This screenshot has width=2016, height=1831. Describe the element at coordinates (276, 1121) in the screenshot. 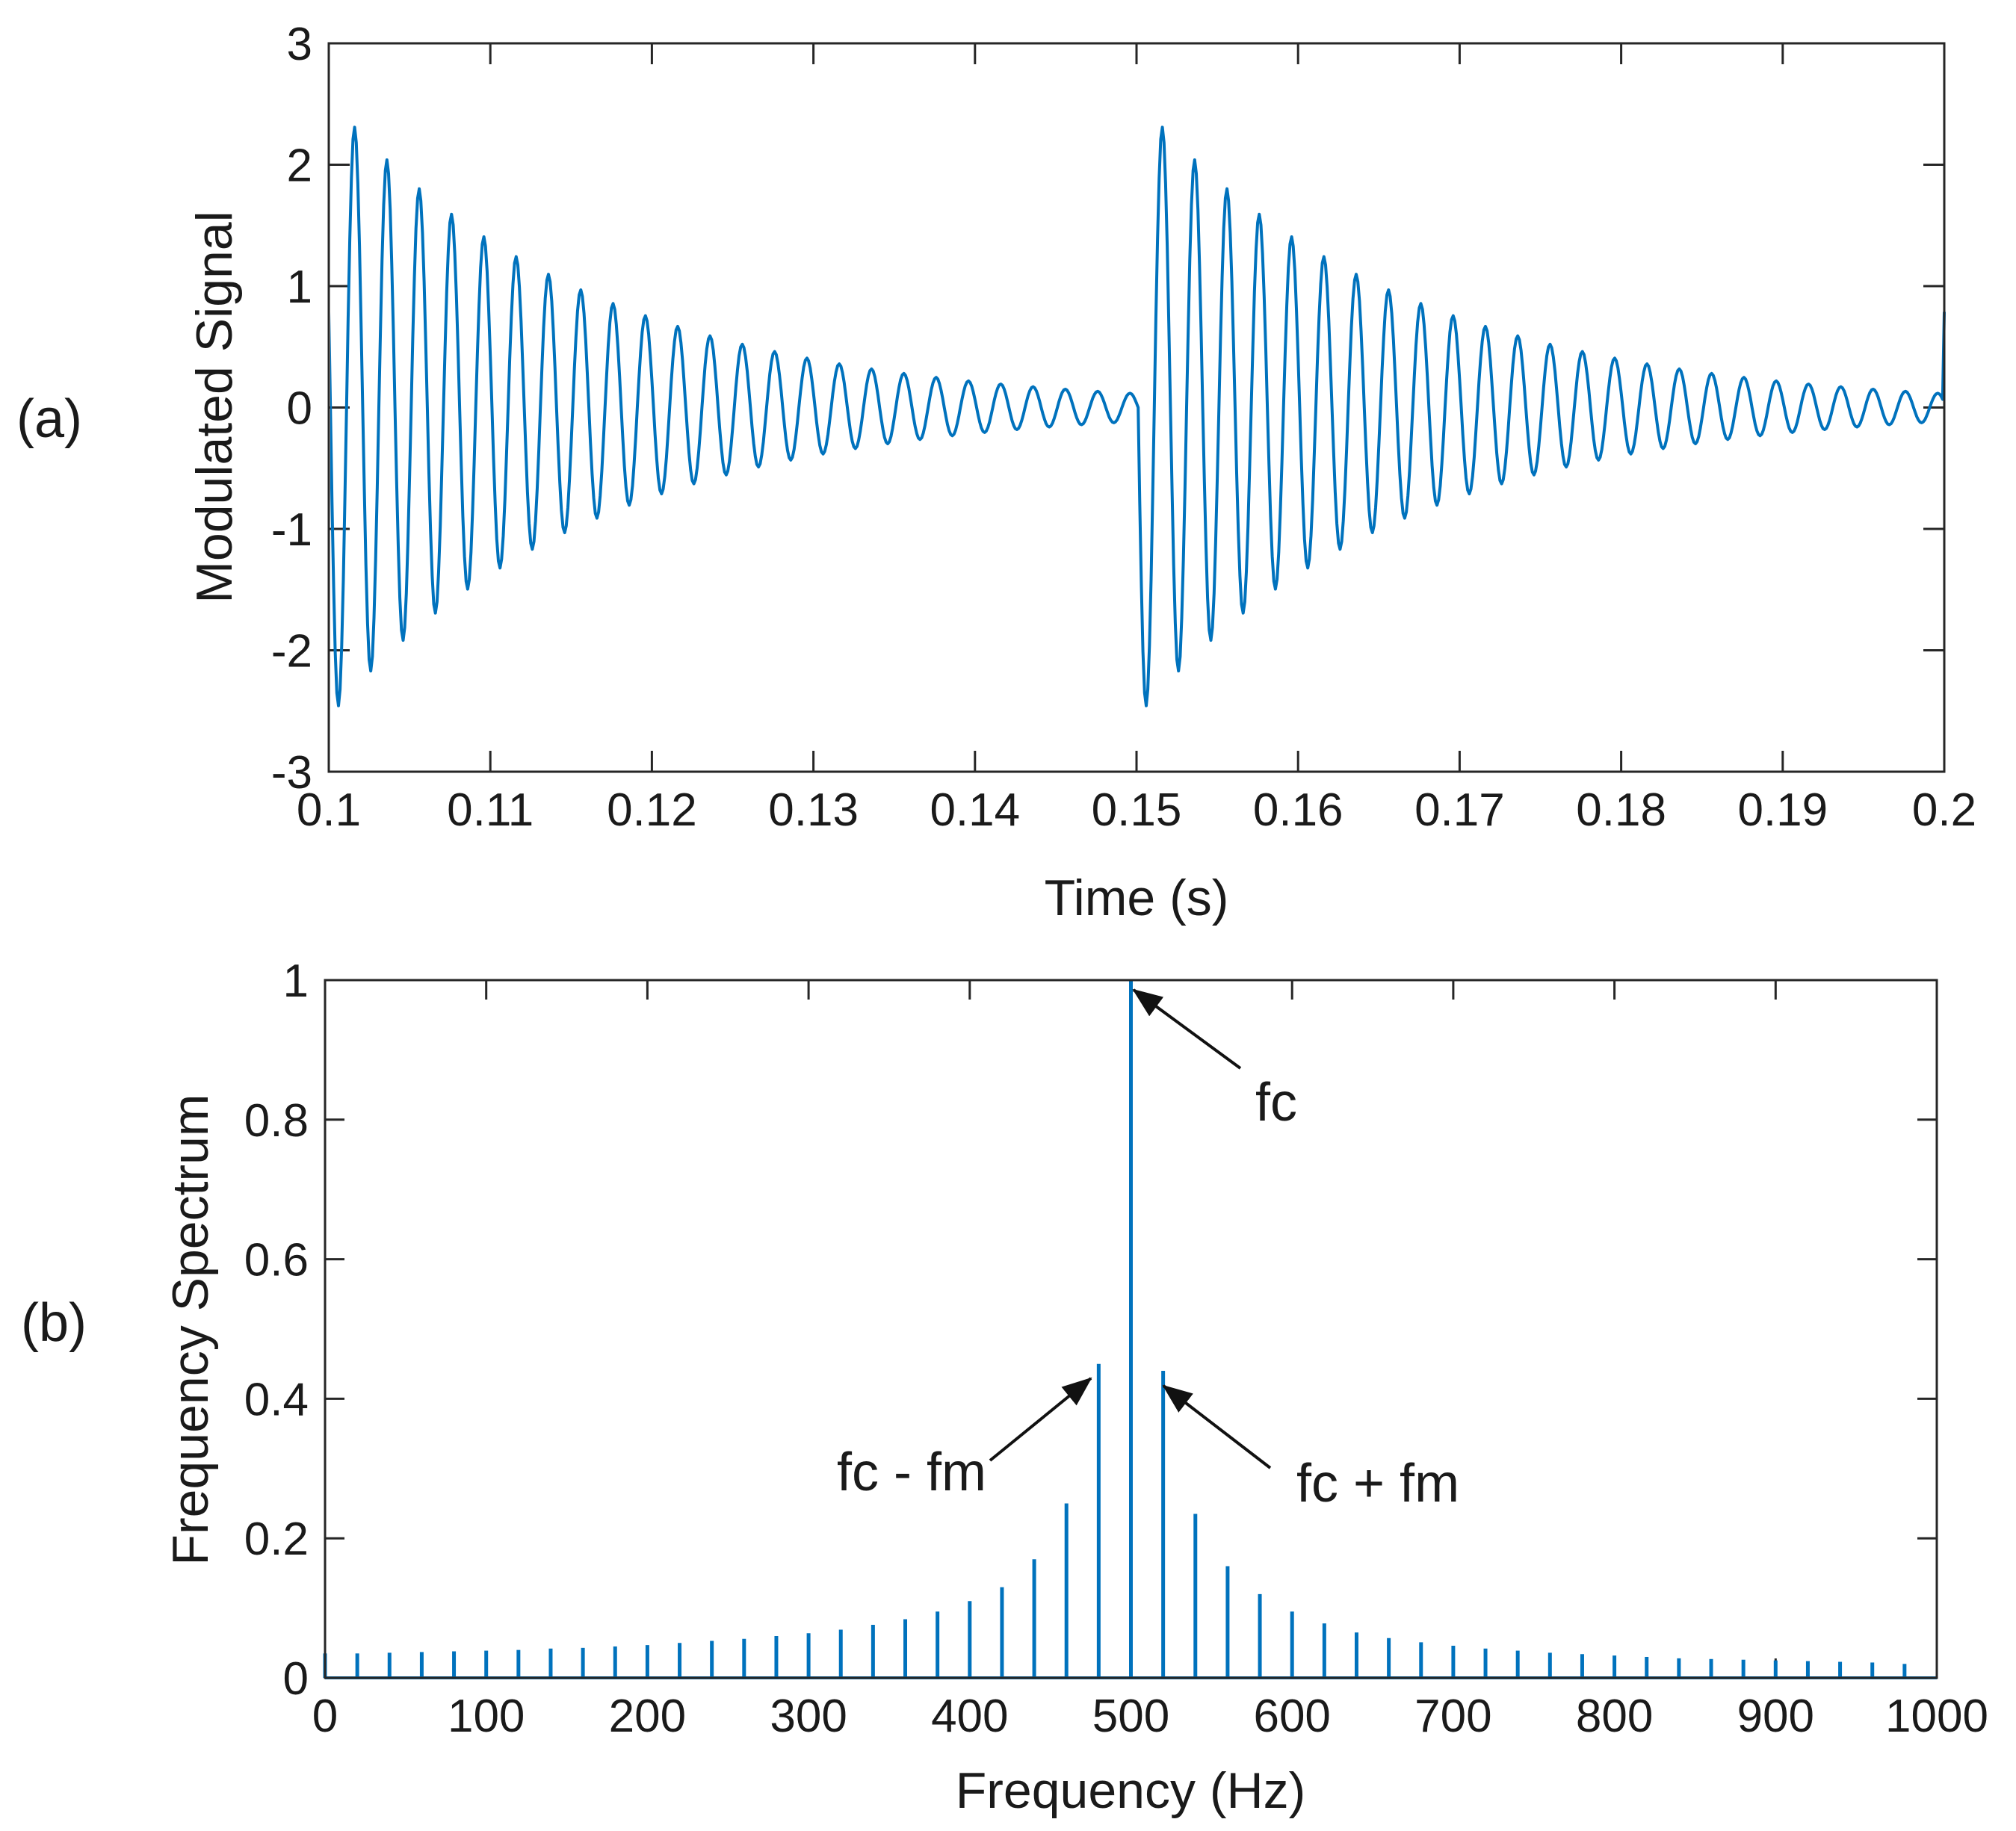

I see `y-tick-label: 0.8` at that location.